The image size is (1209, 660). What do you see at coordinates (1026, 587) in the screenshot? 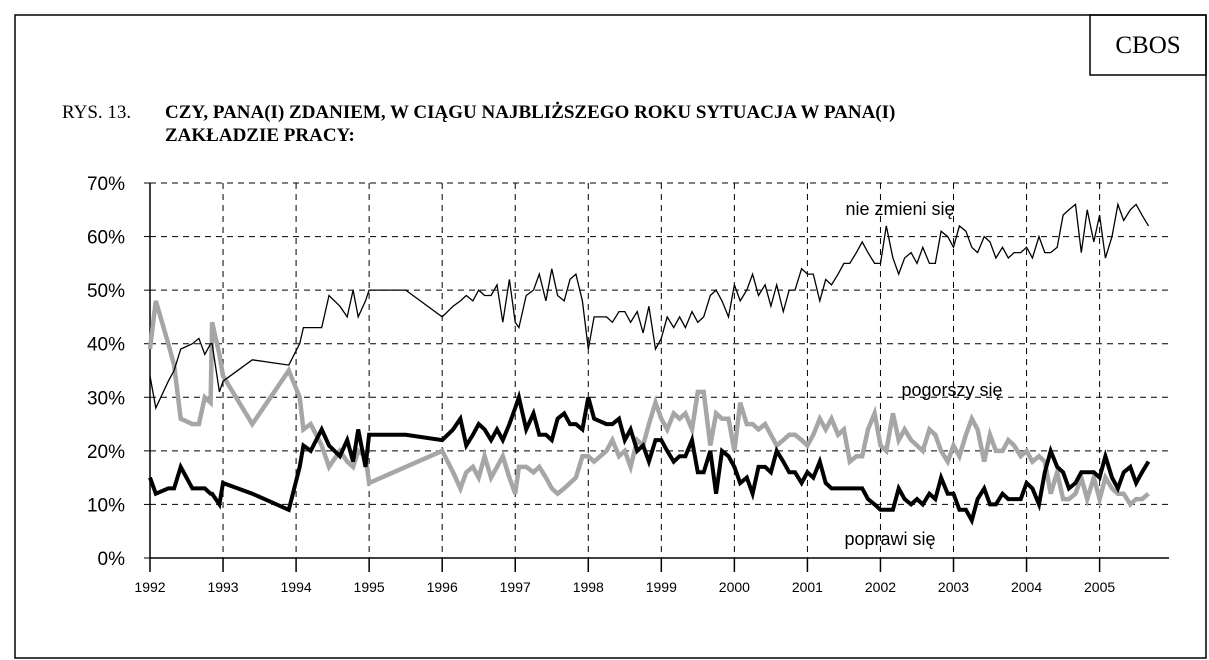
I see `x-tick-label: 2004` at bounding box center [1026, 587].